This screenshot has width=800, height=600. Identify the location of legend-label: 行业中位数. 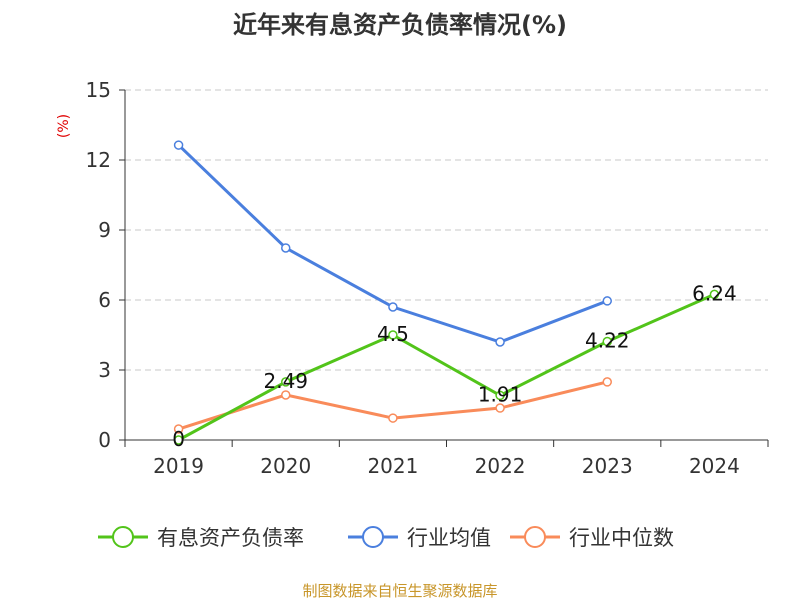
(621, 538).